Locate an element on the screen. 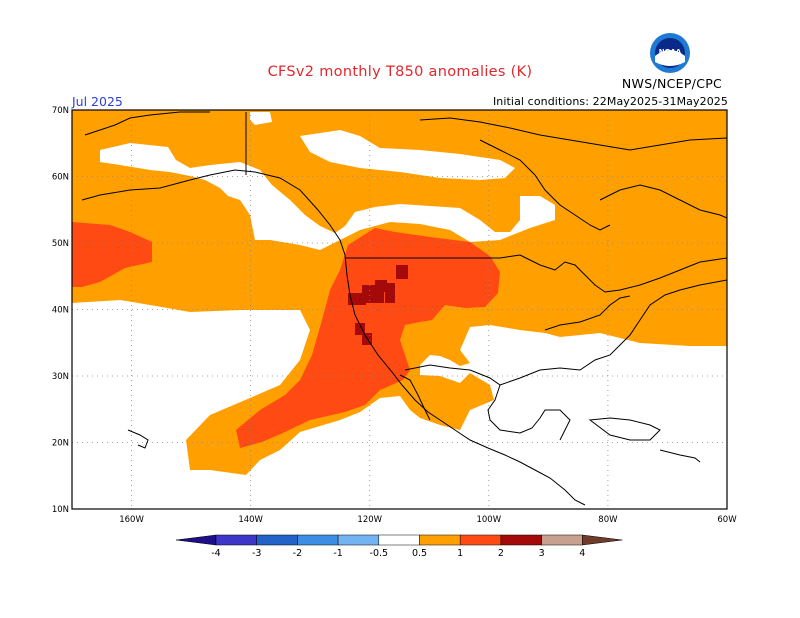 This screenshot has width=800, height=618. chart-title: CFSv2 monthly T850 anomalies (K) is located at coordinates (400, 72).